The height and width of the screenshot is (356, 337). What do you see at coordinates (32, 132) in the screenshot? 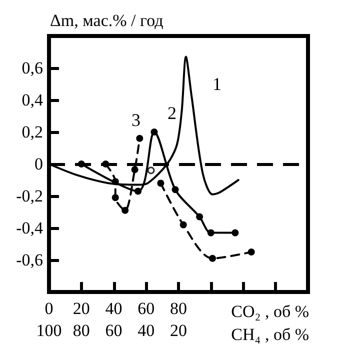
I see `y-tick-label: 0,2` at bounding box center [32, 132].